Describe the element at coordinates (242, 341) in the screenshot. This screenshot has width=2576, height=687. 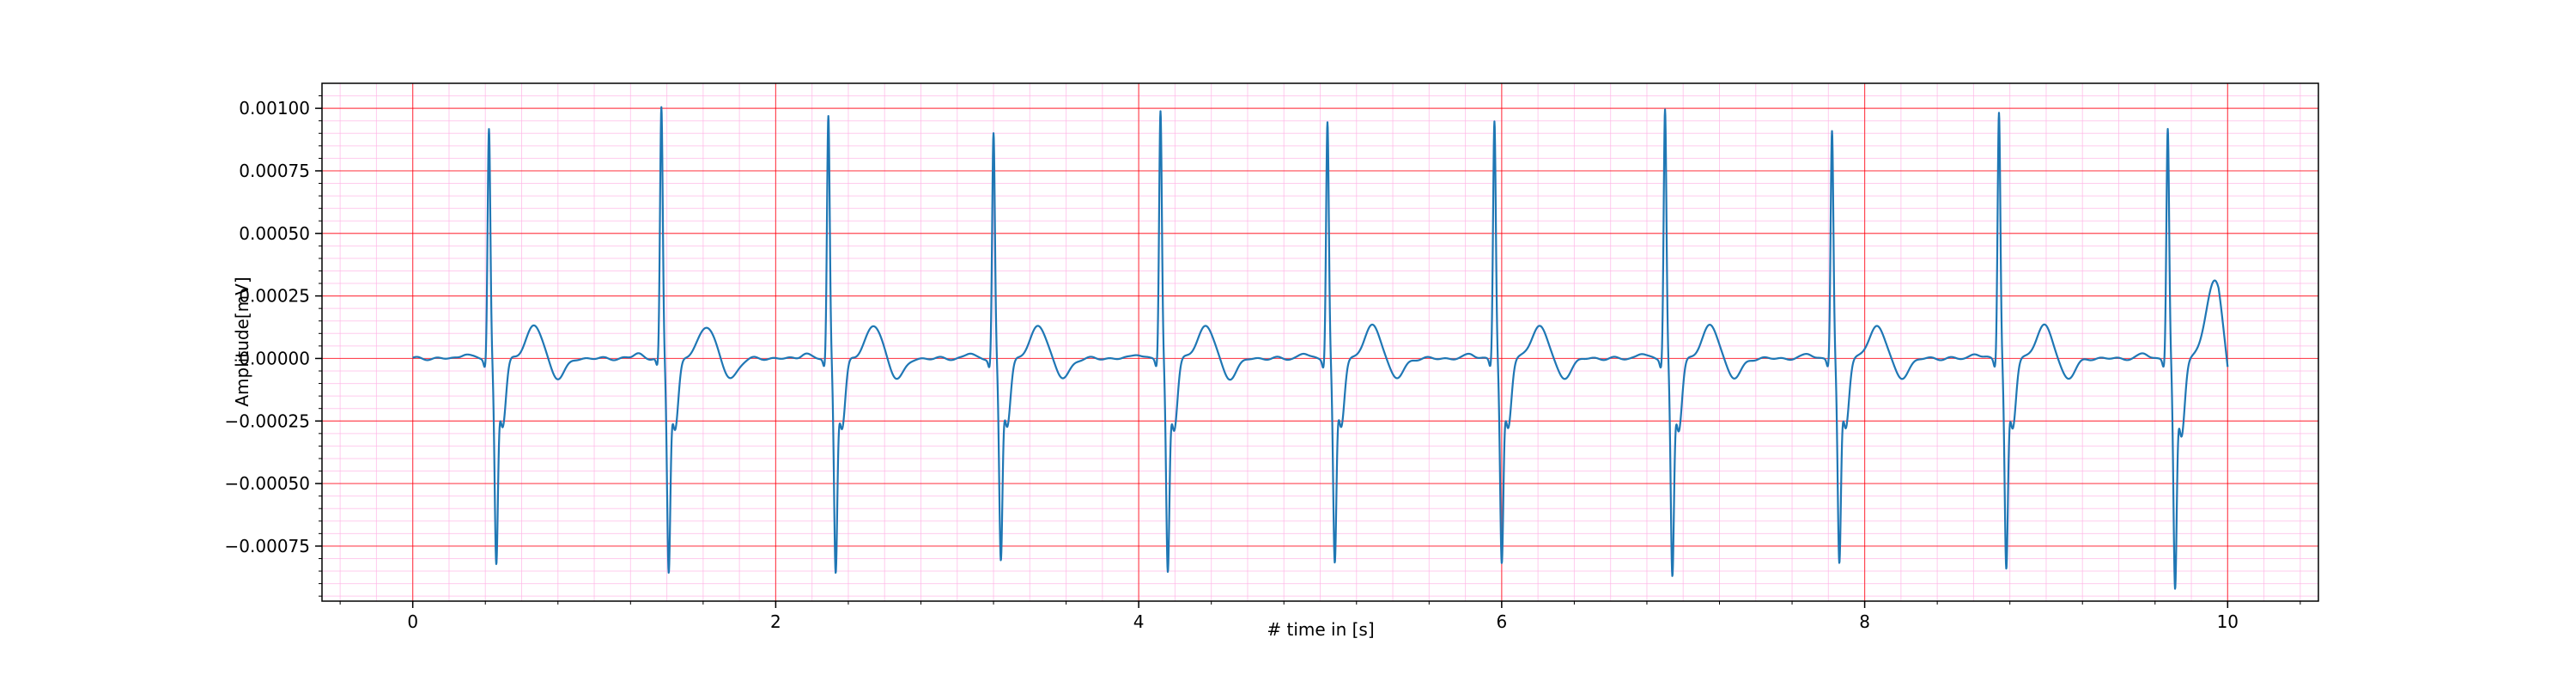
I see `y-axis-label: Amplitude[mV]` at that location.